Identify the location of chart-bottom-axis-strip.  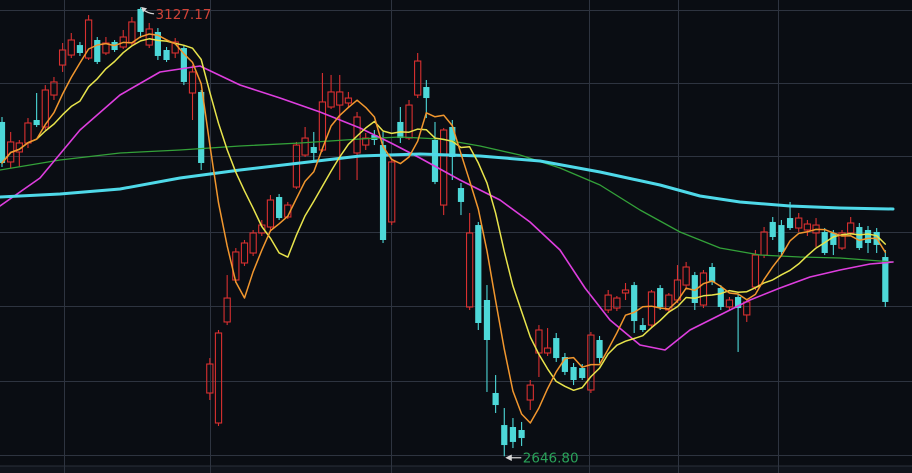
(456, 469).